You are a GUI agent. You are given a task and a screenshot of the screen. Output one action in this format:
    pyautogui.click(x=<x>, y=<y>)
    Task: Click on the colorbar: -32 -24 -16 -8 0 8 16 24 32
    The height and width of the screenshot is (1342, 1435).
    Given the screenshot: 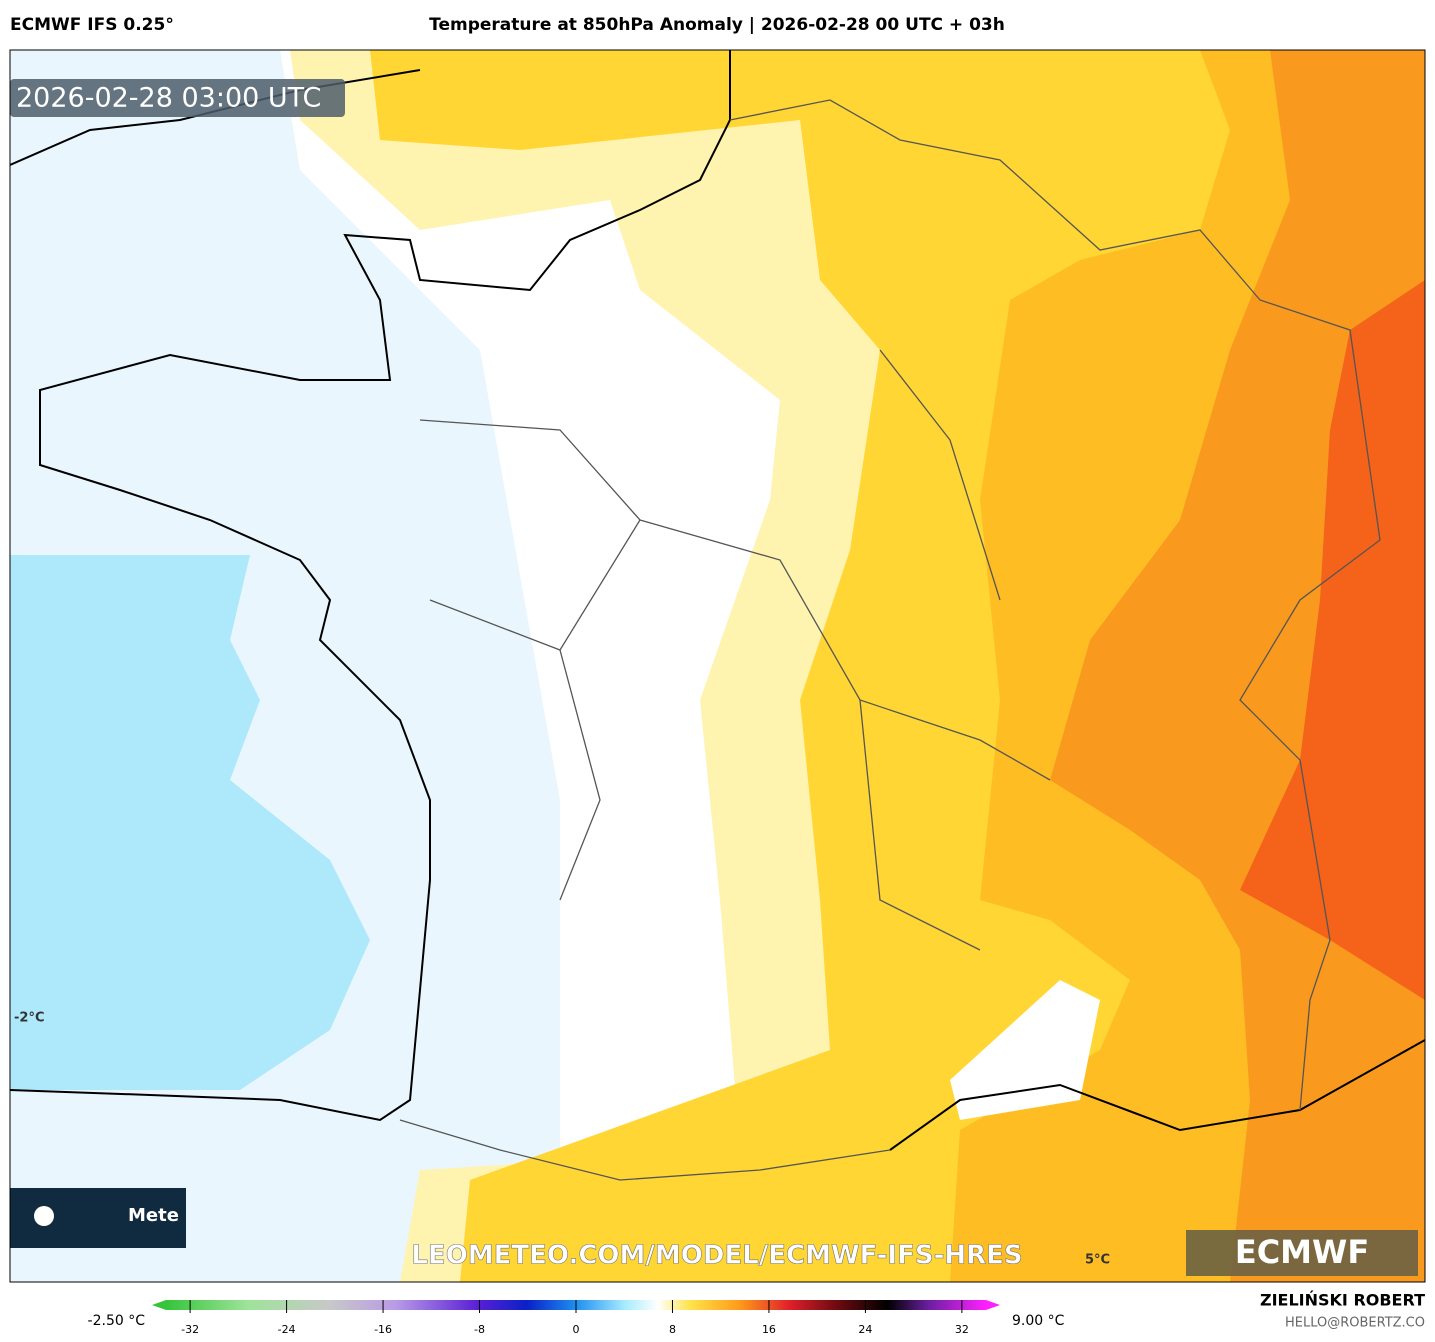 What is the action you would take?
    pyautogui.click(x=576, y=1318)
    